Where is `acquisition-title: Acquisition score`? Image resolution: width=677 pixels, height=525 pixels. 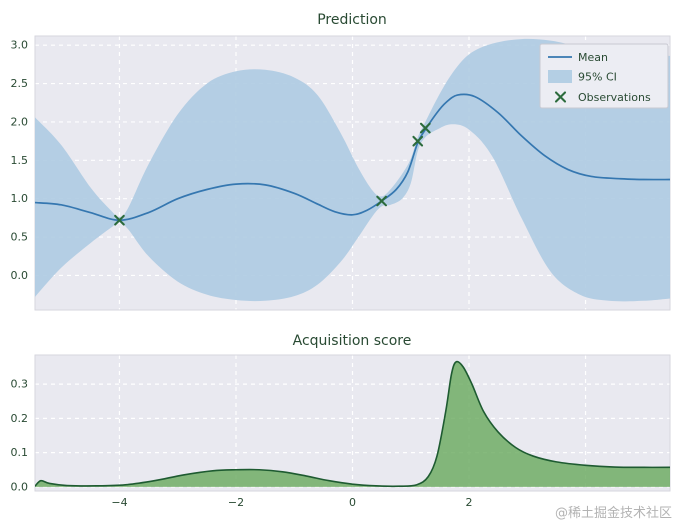
acquisition-title: Acquisition score is located at coordinates (352, 341).